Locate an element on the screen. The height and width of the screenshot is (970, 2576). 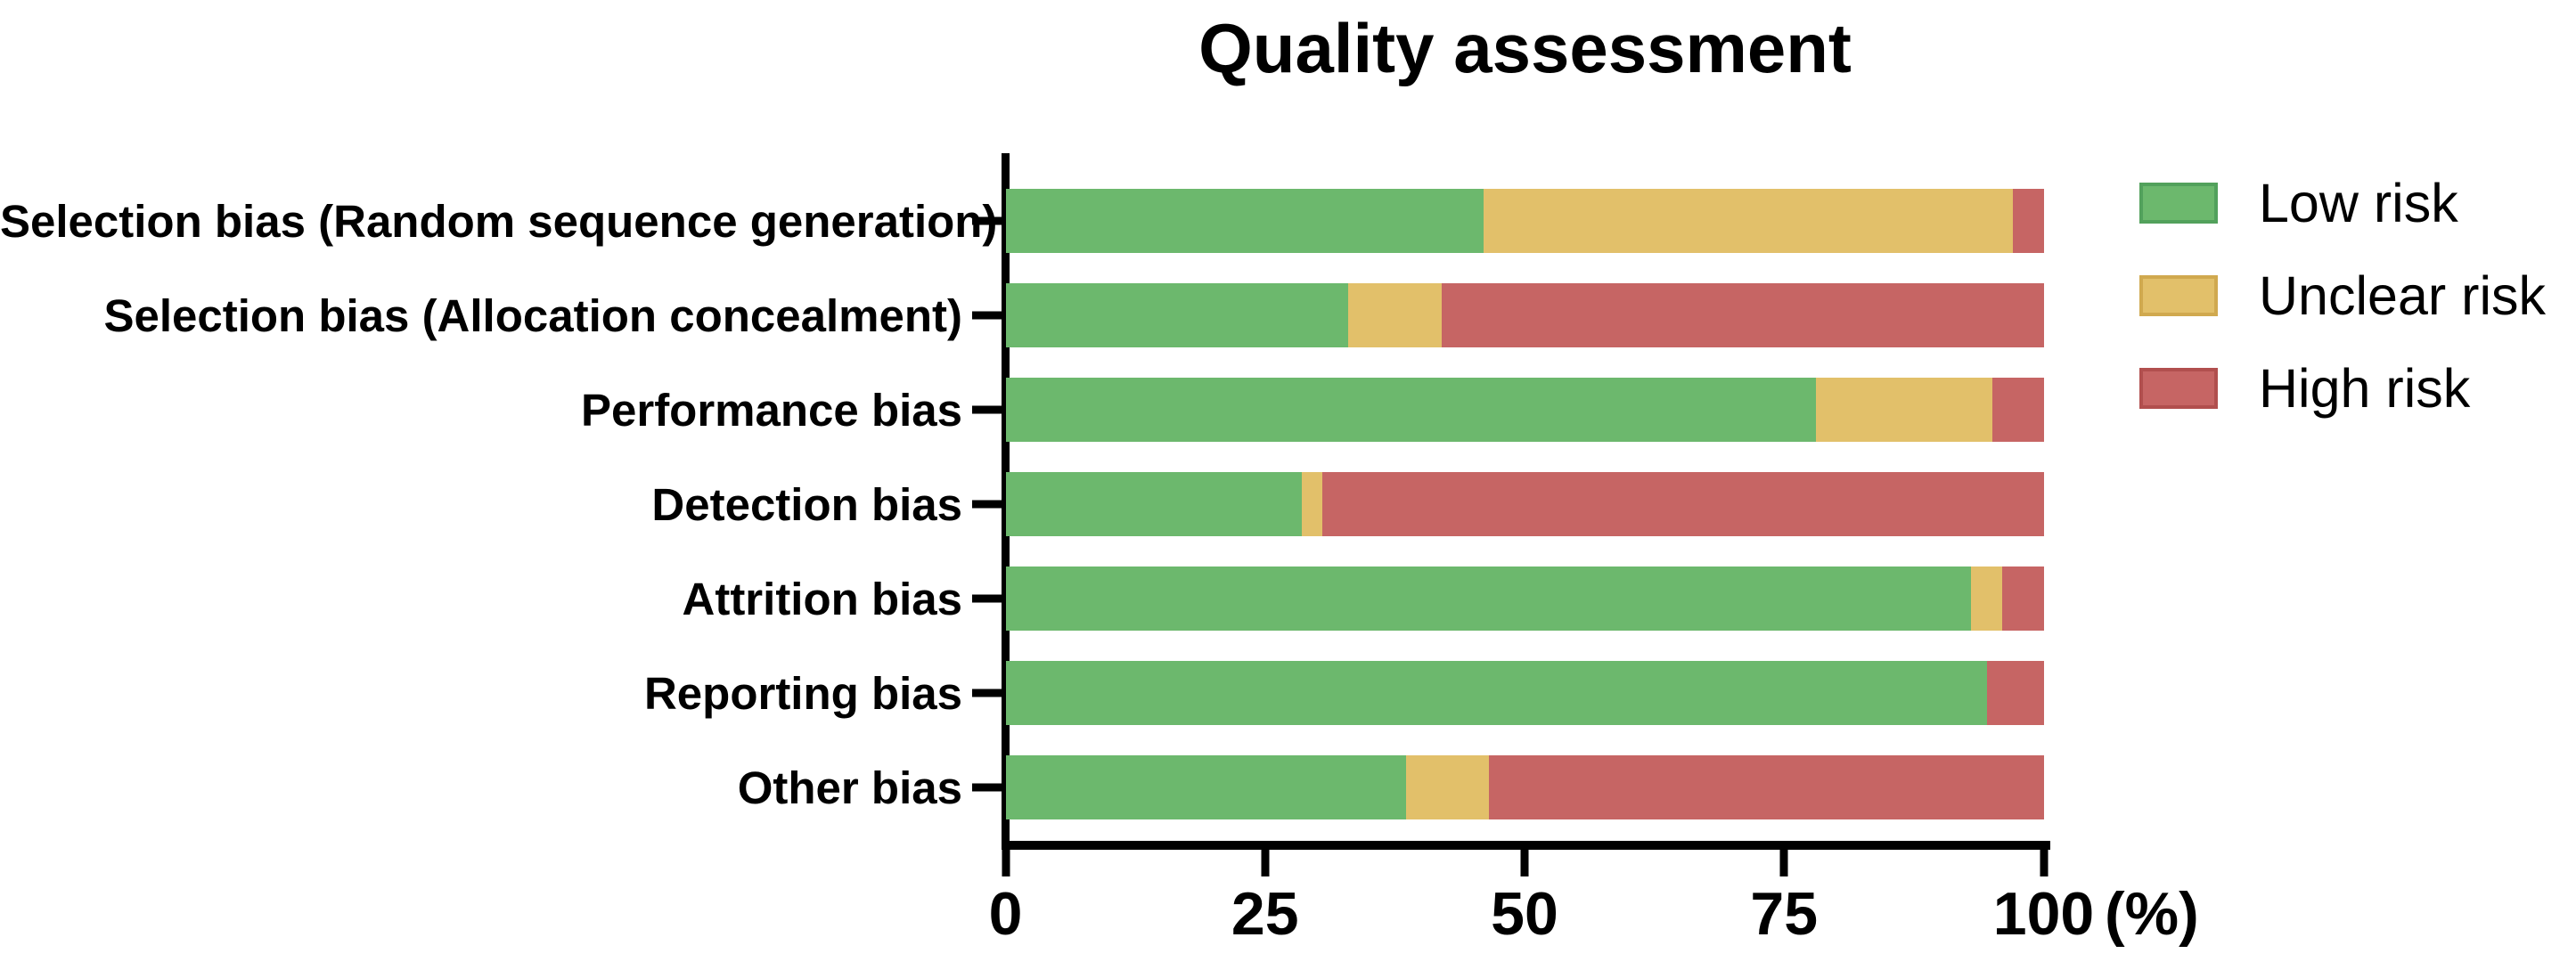
legend-item: High risk is located at coordinates (2342, 388).